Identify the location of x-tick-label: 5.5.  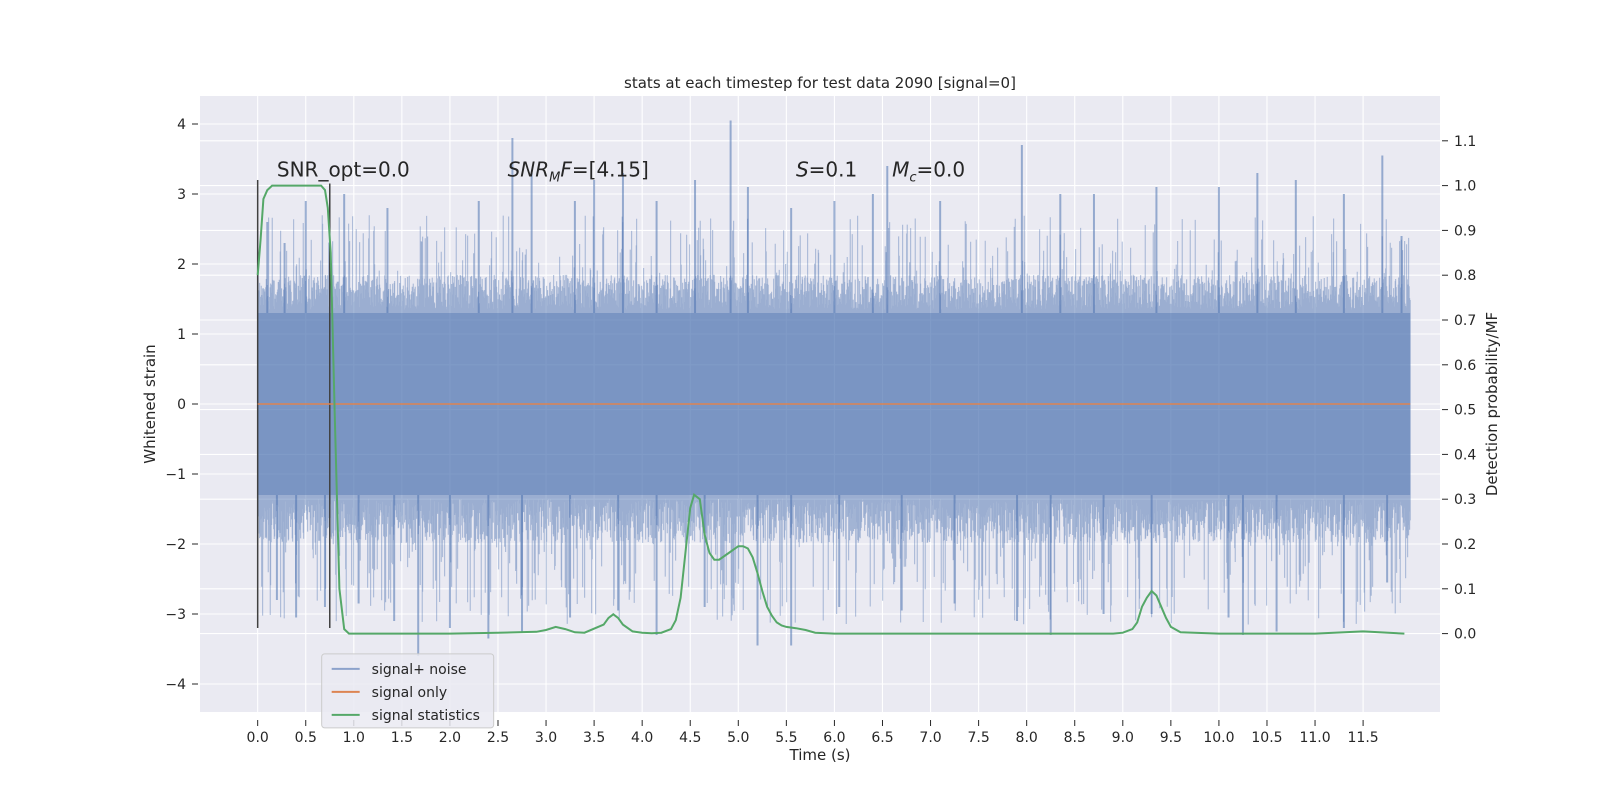
(786, 738).